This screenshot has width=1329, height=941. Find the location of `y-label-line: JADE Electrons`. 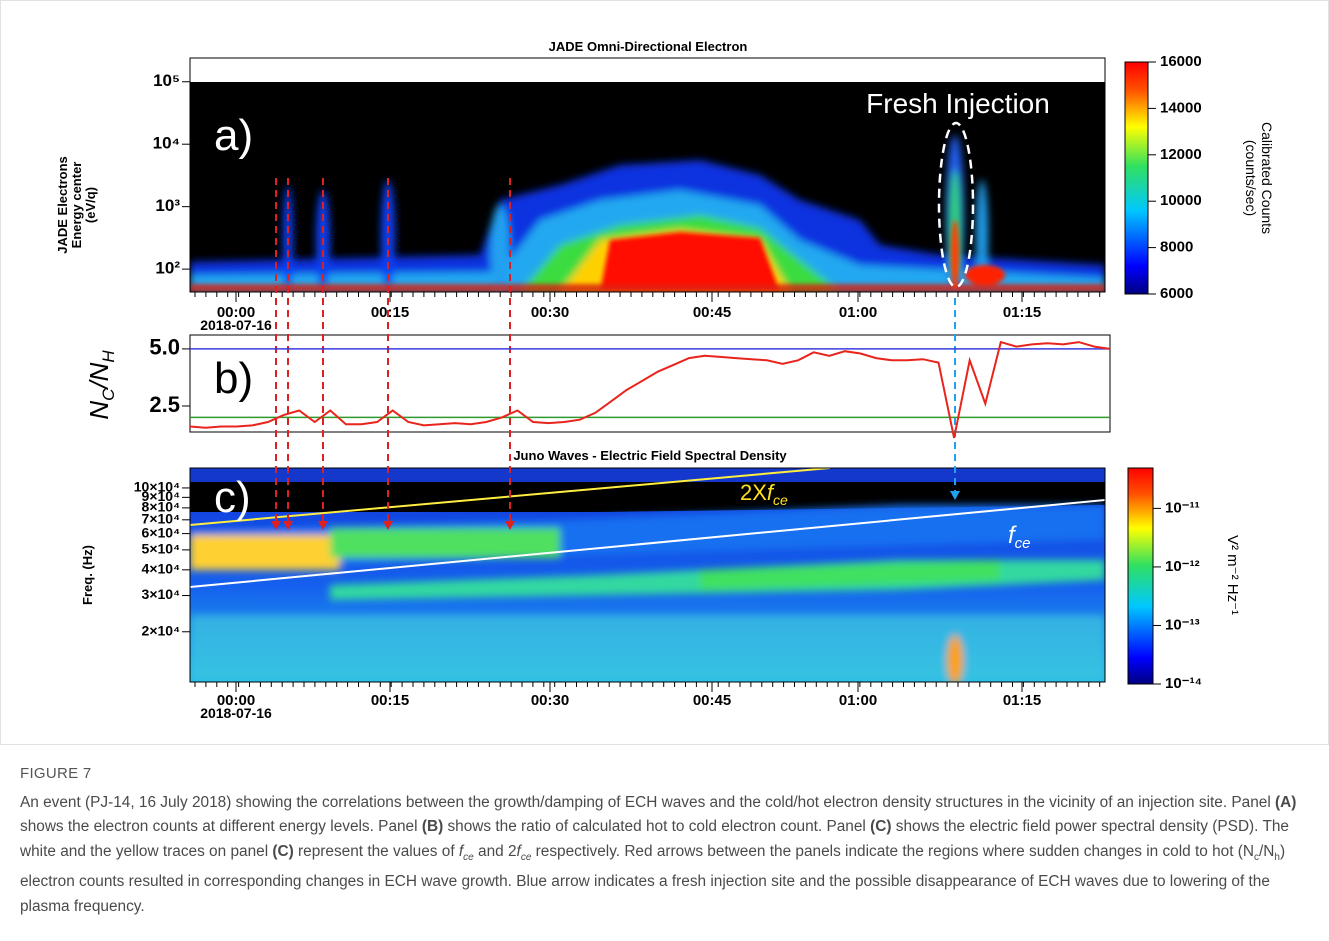

y-label-line: JADE Electrons is located at coordinates (62, 205).